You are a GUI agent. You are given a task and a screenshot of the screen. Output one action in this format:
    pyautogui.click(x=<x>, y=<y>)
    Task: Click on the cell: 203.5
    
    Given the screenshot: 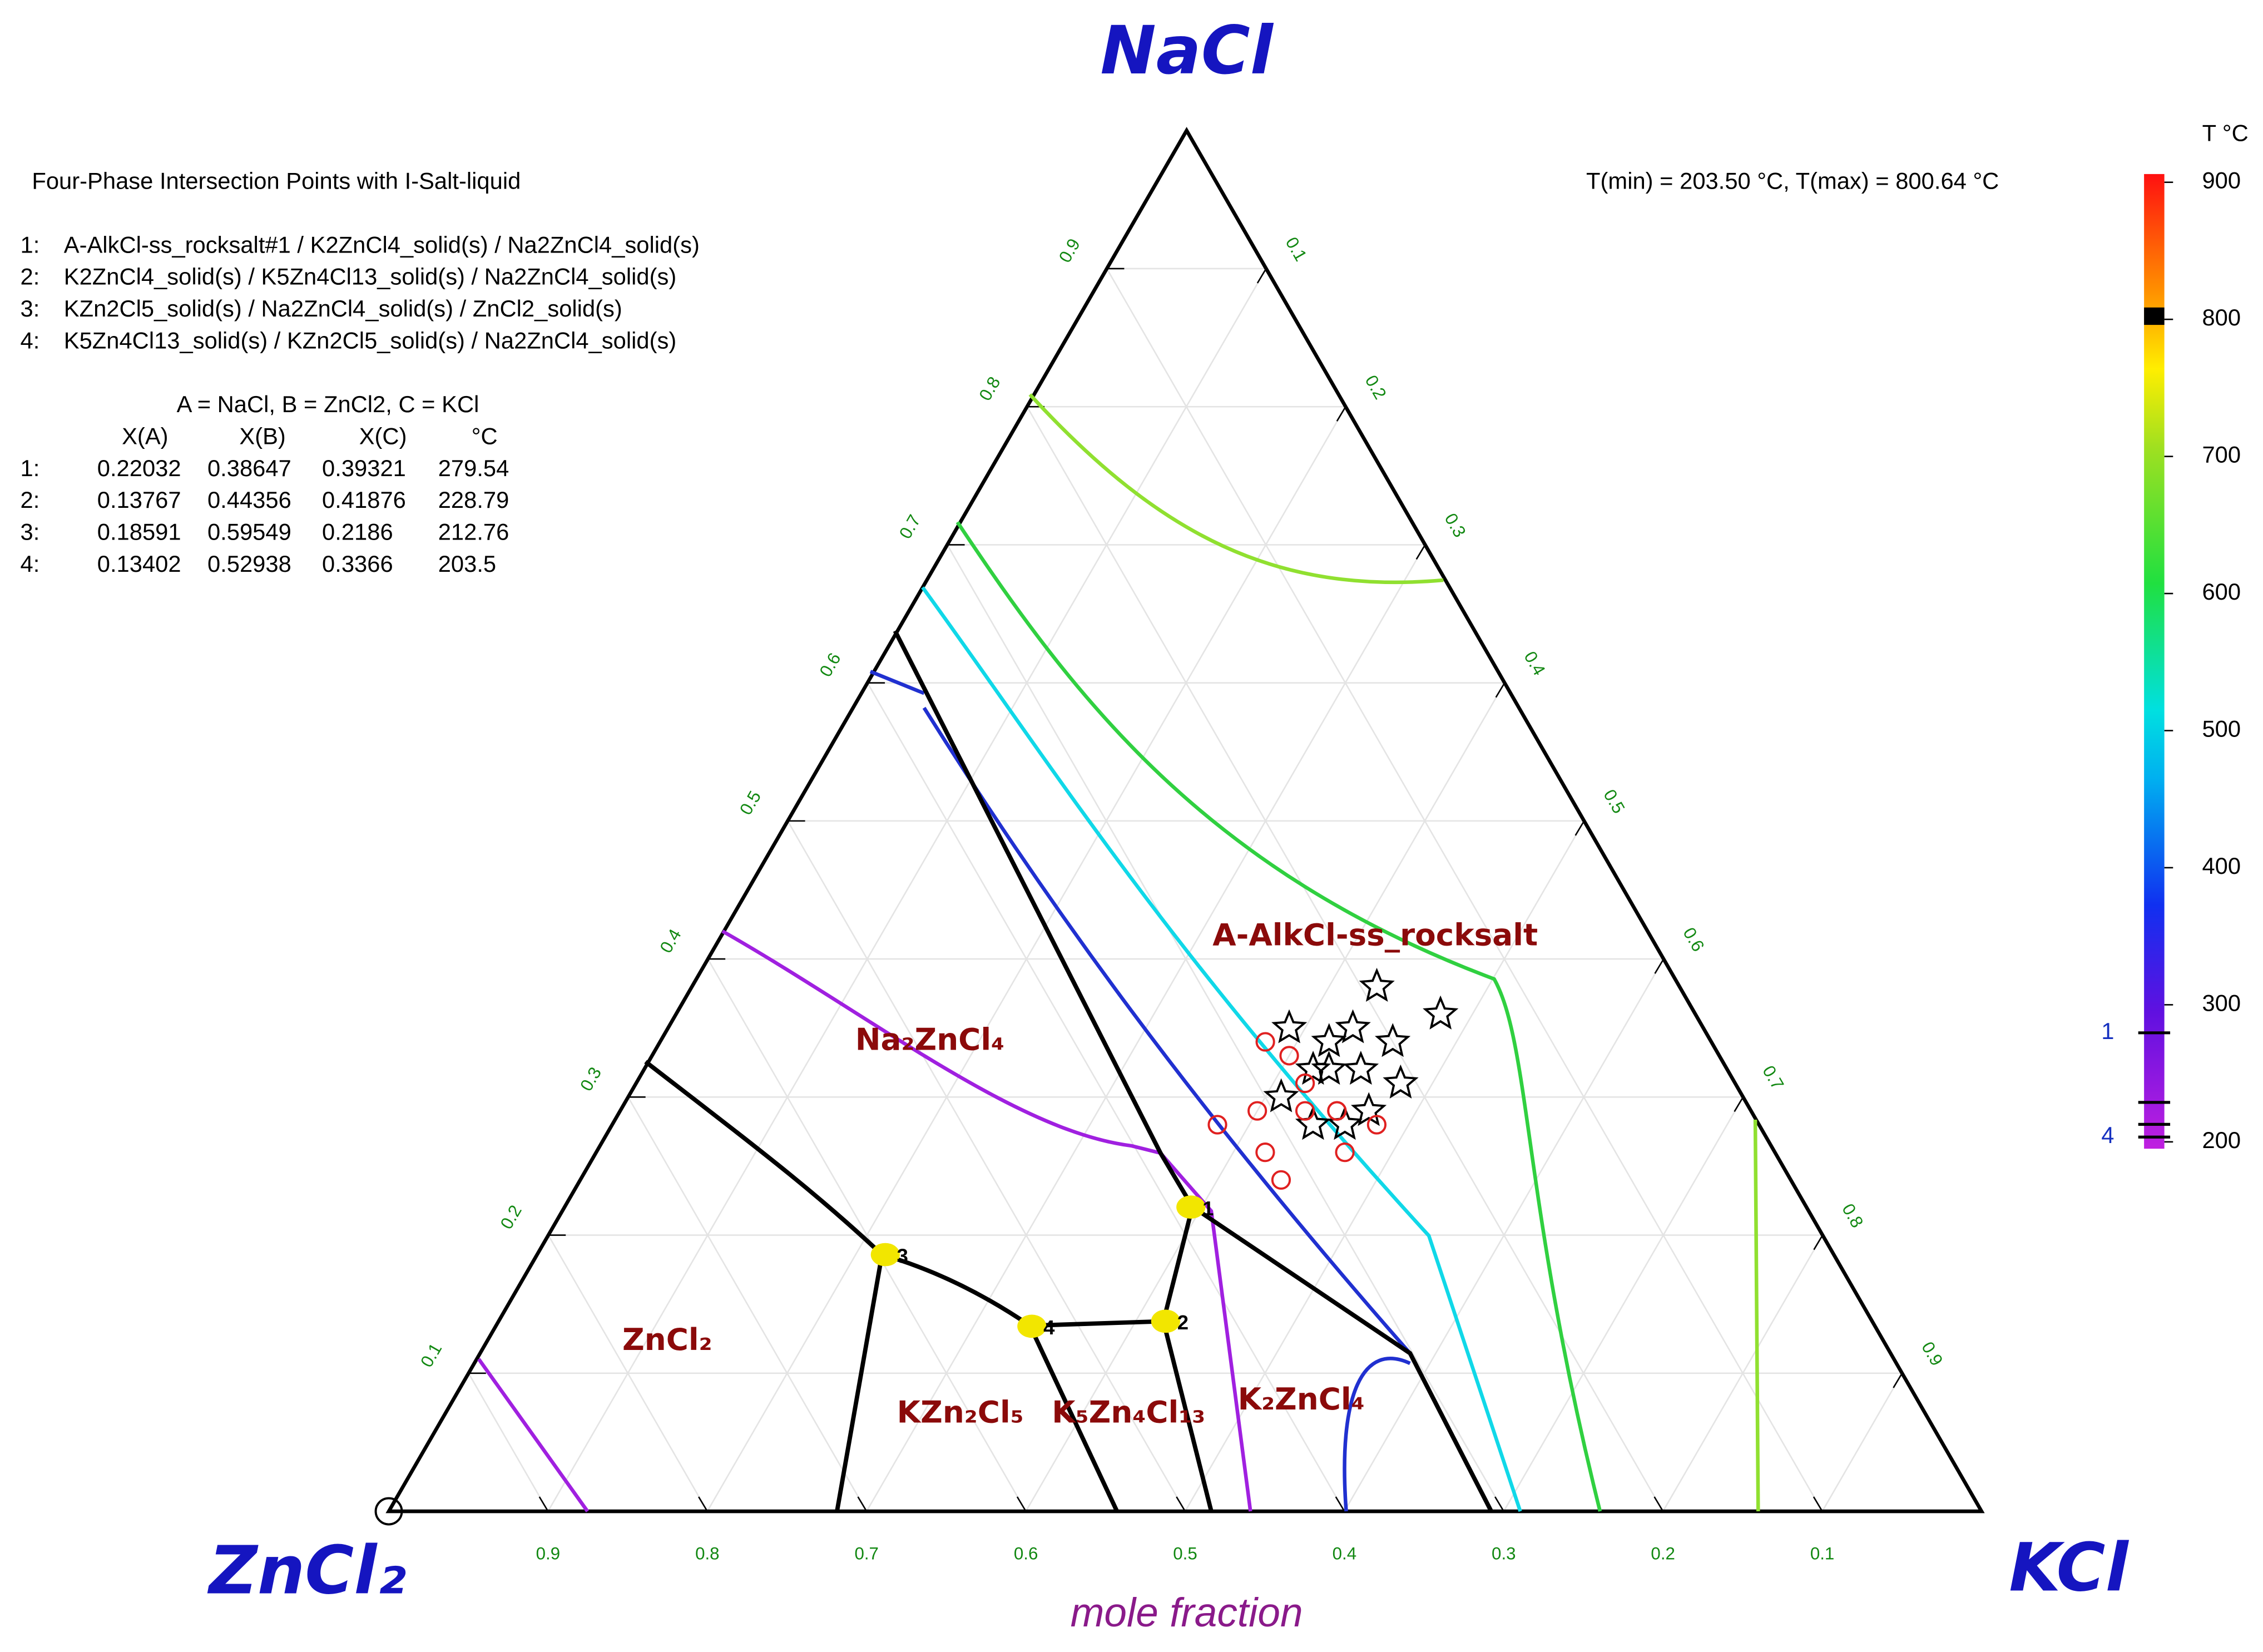 What is the action you would take?
    pyautogui.click(x=467, y=564)
    